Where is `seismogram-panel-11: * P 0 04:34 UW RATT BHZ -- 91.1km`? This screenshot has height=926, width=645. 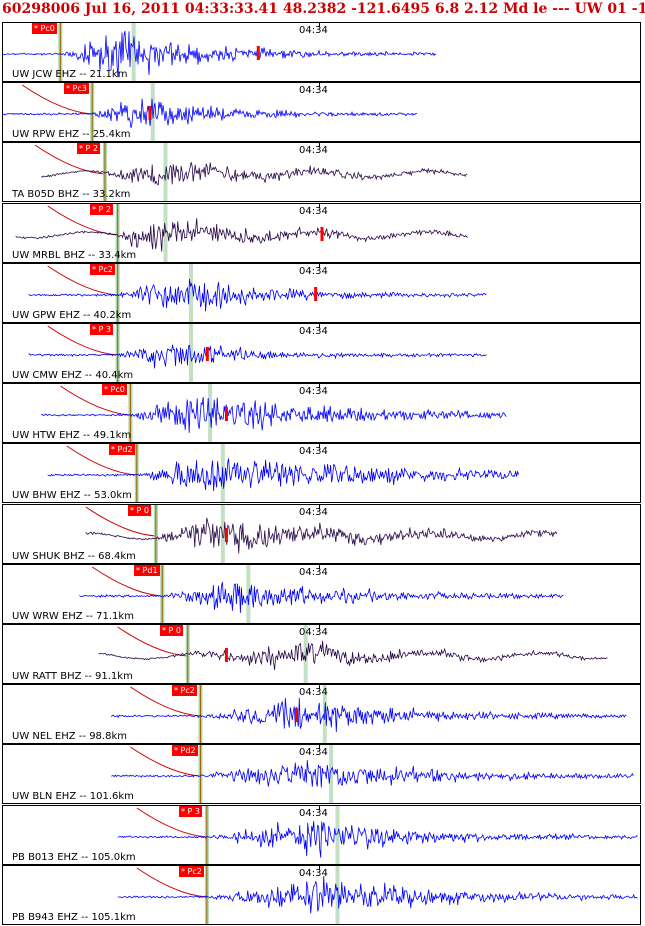 seismogram-panel-11: * P 0 04:34 UW RATT BHZ -- 91.1km is located at coordinates (321, 654).